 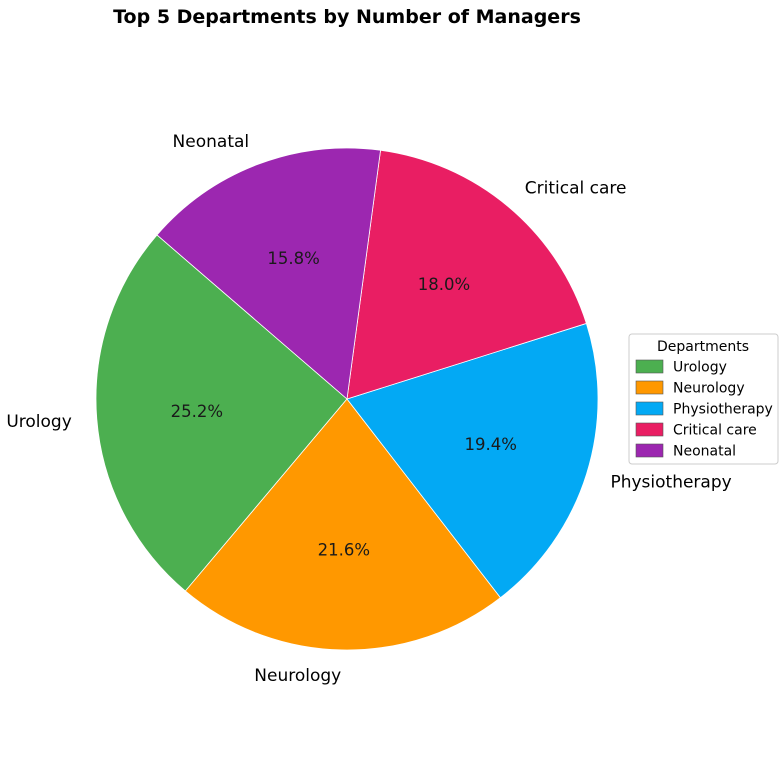 I want to click on percent-label-neurology: 21.6%, so click(x=344, y=550).